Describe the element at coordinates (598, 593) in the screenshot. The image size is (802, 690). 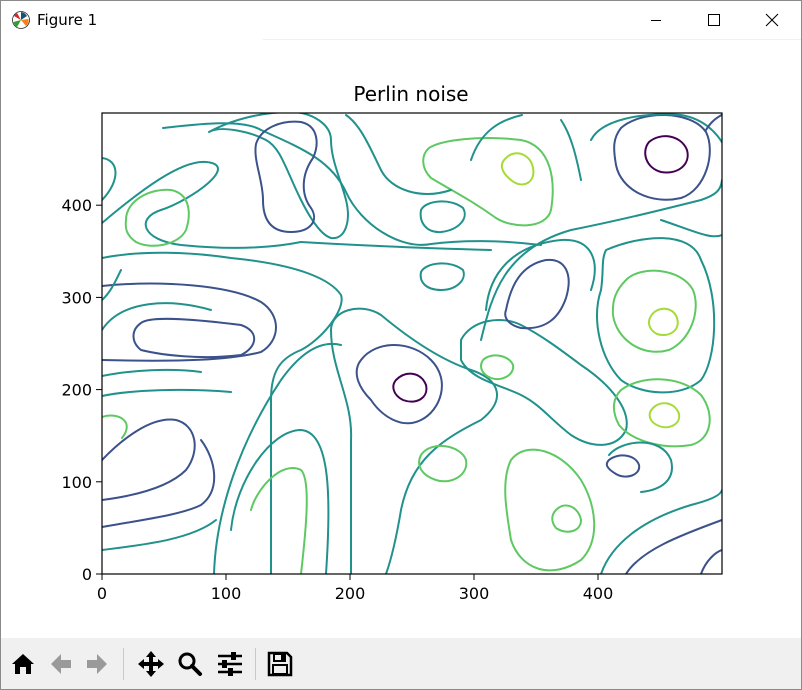
I see `x-tick-label: 400` at that location.